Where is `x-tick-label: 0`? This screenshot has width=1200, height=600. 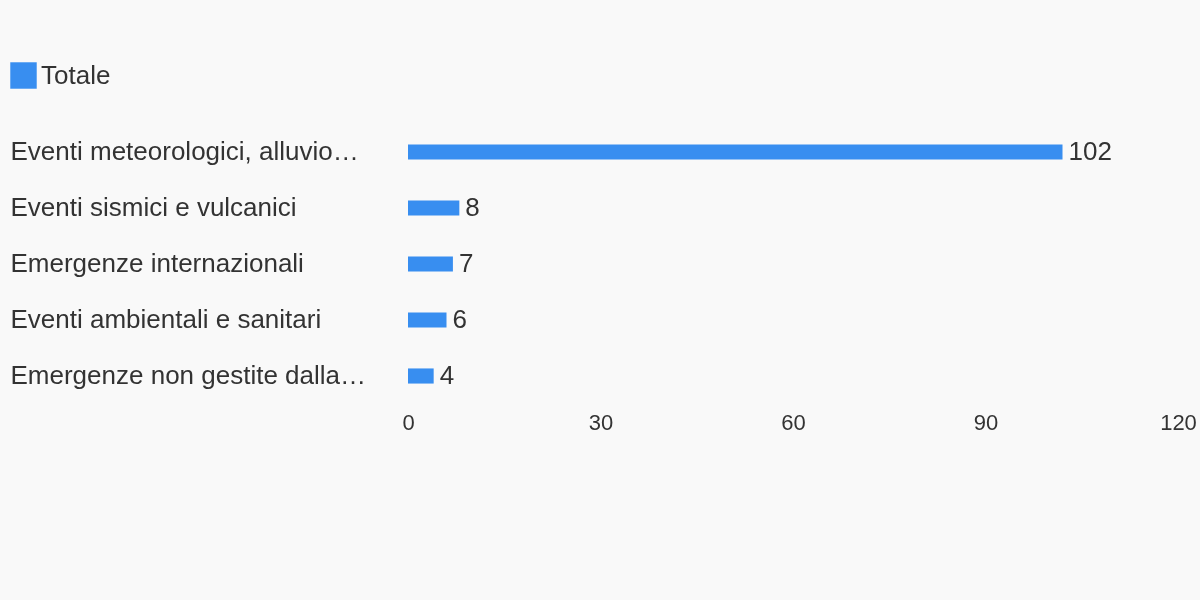
x-tick-label: 0 is located at coordinates (408, 422).